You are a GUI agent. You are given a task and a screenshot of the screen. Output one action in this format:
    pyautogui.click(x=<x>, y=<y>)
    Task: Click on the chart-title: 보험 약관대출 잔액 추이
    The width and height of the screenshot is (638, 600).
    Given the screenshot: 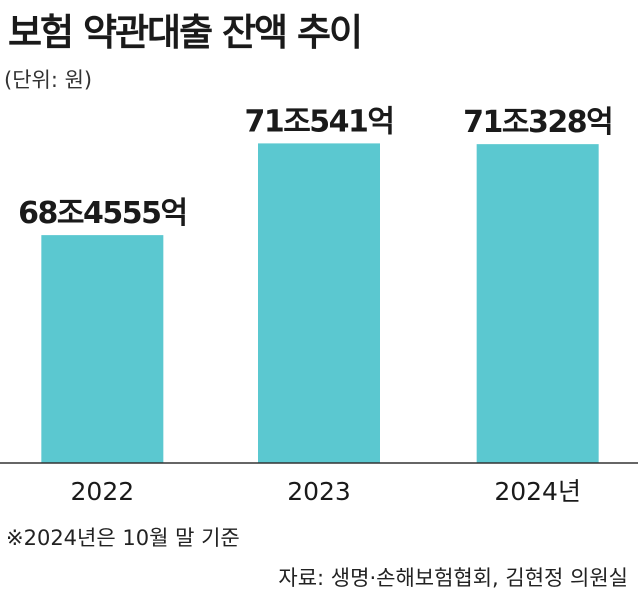 What is the action you would take?
    pyautogui.click(x=185, y=32)
    